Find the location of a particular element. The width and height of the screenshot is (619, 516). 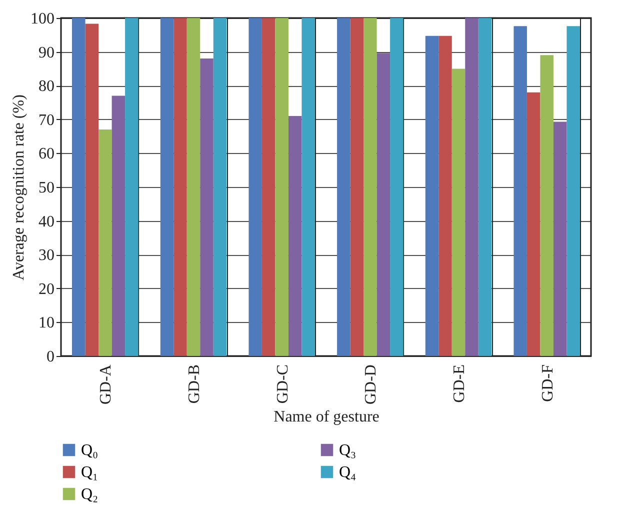

y-tick-label: 100 is located at coordinates (42, 19).